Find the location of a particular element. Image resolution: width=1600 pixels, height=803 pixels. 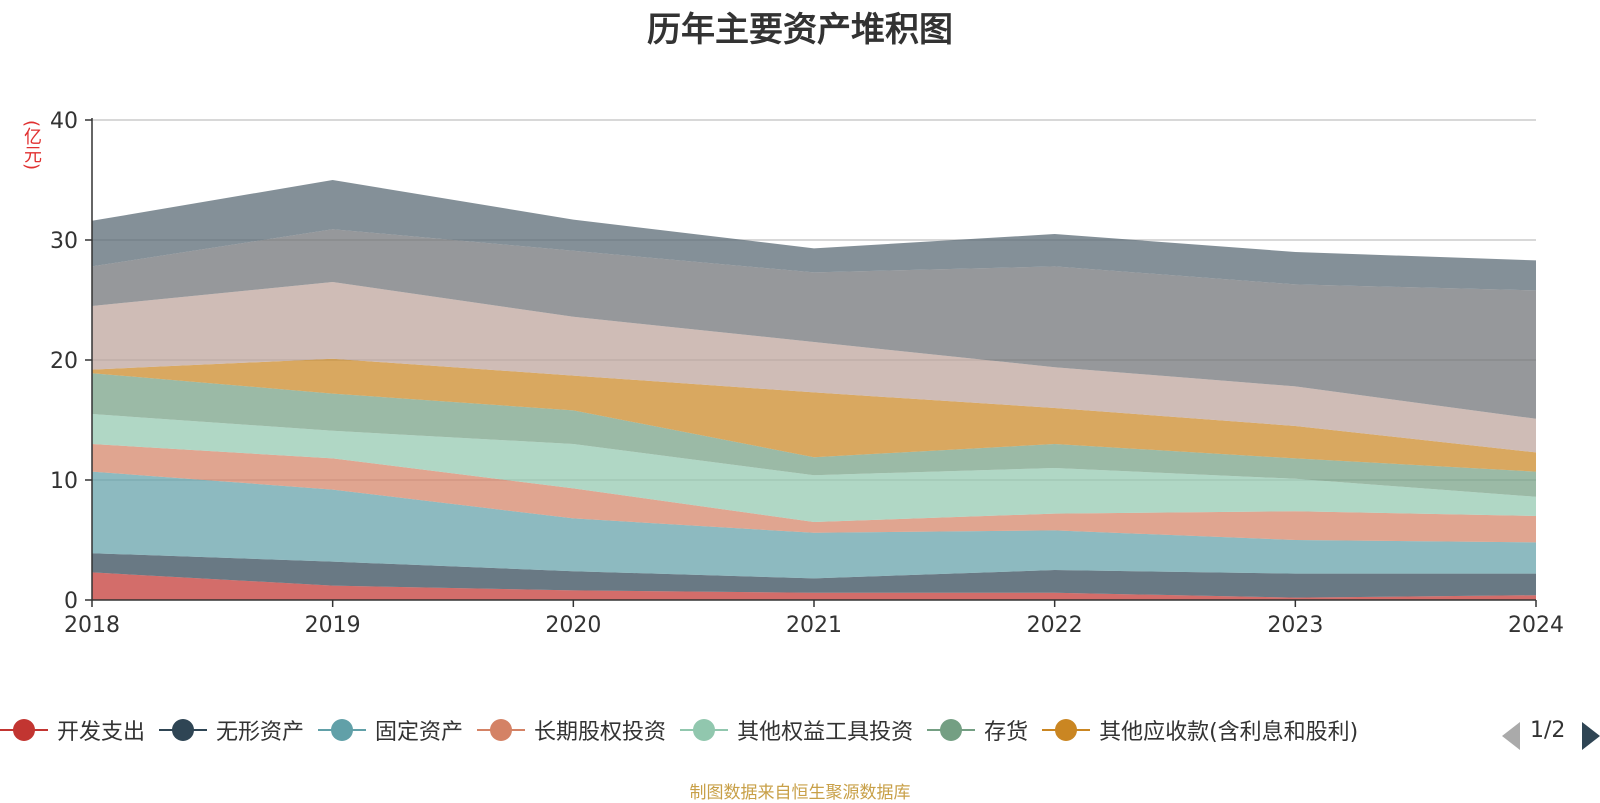

legend-item: 固定资产 is located at coordinates (390, 730).